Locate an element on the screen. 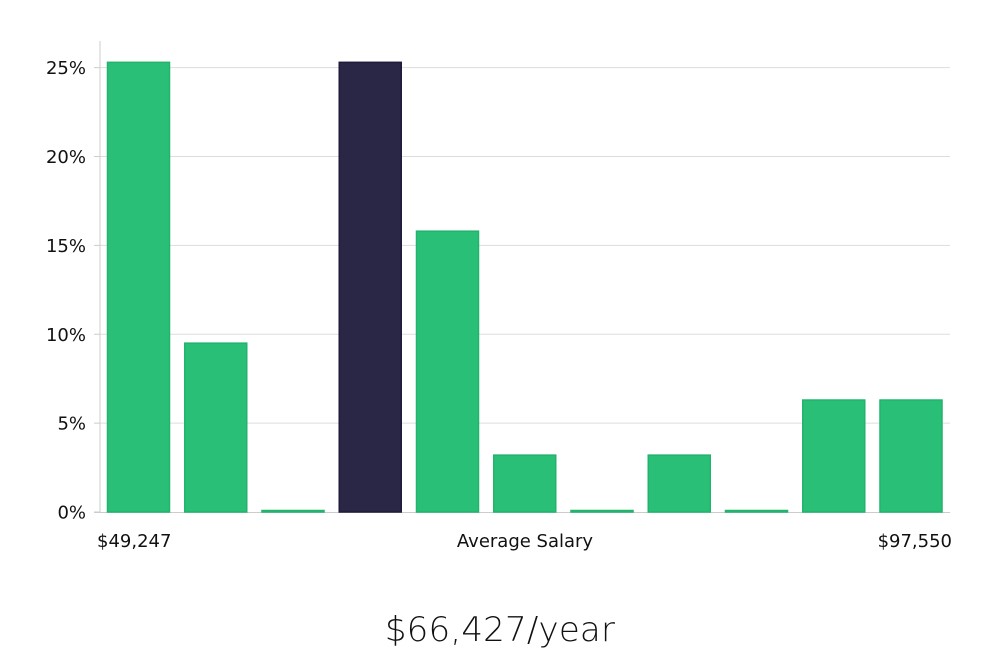 This screenshot has height=660, width=1000. max-salary-label: $97,550 is located at coordinates (915, 541).